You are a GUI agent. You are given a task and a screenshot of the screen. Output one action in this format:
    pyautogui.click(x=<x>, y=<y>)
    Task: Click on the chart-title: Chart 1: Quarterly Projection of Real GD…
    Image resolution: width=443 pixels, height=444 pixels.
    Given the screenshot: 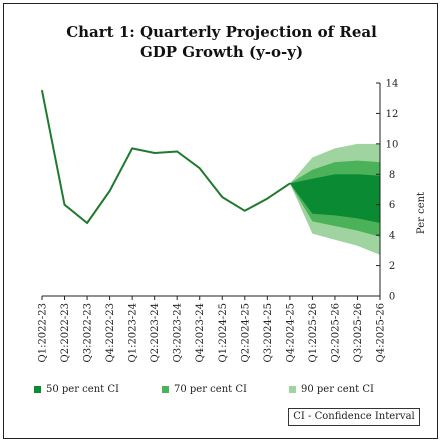 What is the action you would take?
    pyautogui.click(x=221, y=42)
    